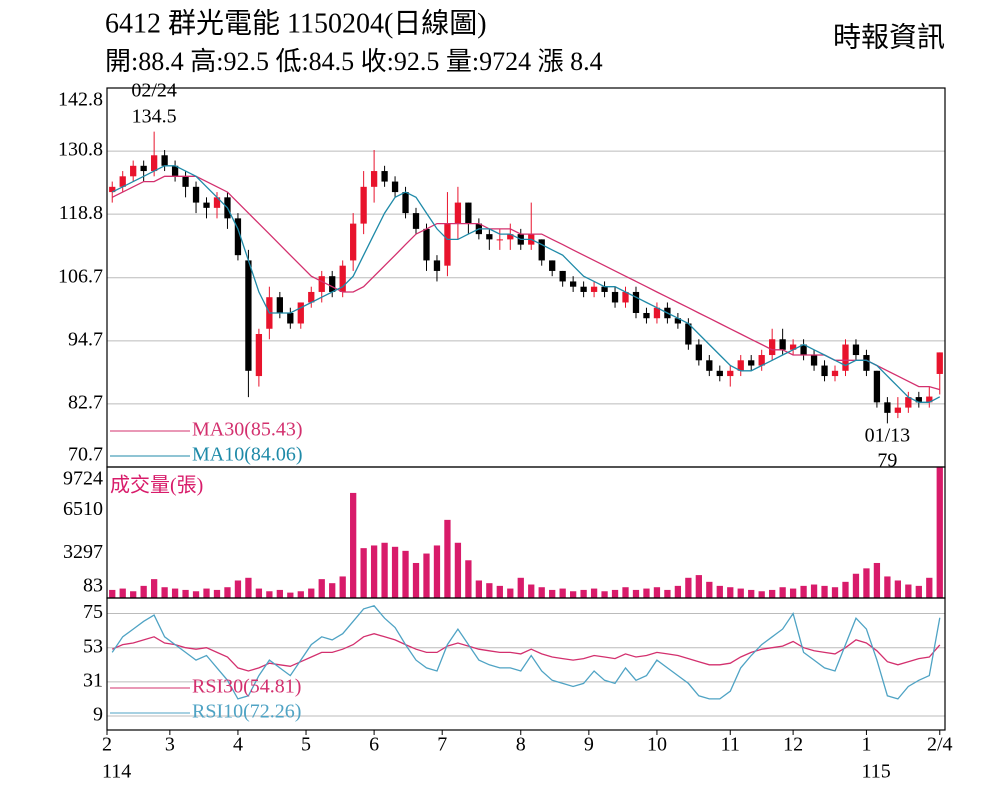 The width and height of the screenshot is (1000, 803). Describe the element at coordinates (521, 745) in the screenshot. I see `x-tick-label: 8` at that location.